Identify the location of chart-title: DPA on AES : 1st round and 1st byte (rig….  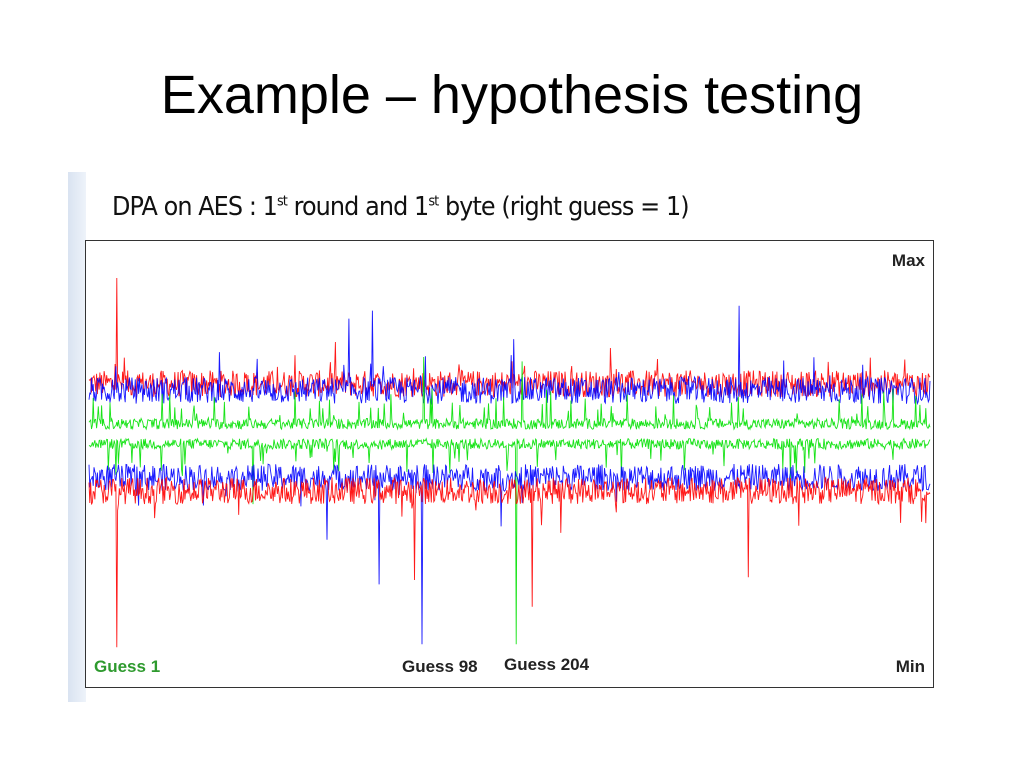
(401, 207).